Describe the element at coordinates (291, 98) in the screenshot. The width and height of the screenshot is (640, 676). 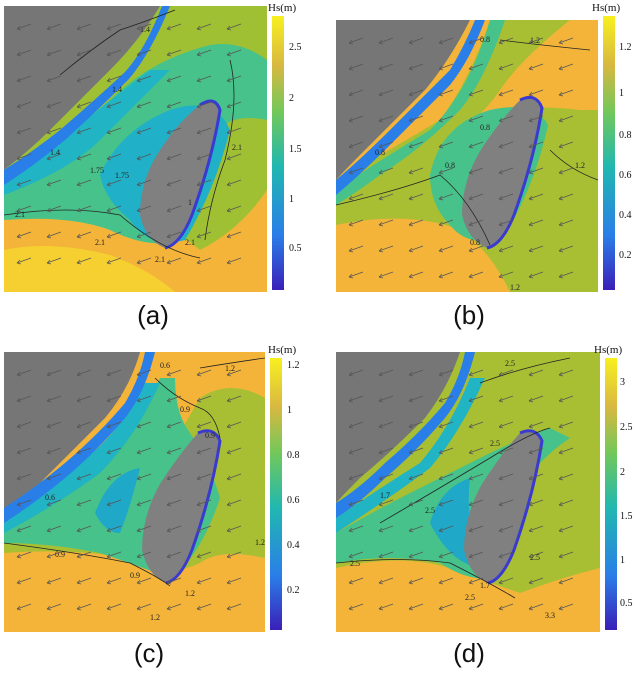
I see `colorbar-tick: 2` at that location.